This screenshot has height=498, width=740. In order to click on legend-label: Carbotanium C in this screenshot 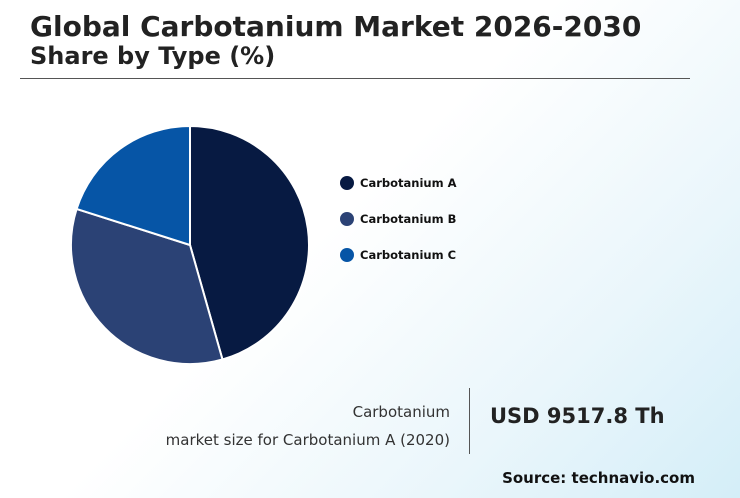, I will do `click(408, 255)`.